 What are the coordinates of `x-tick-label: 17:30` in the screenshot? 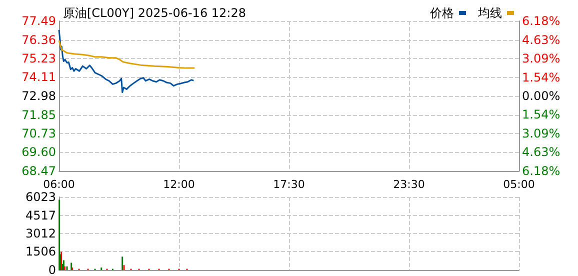 It's located at (289, 184).